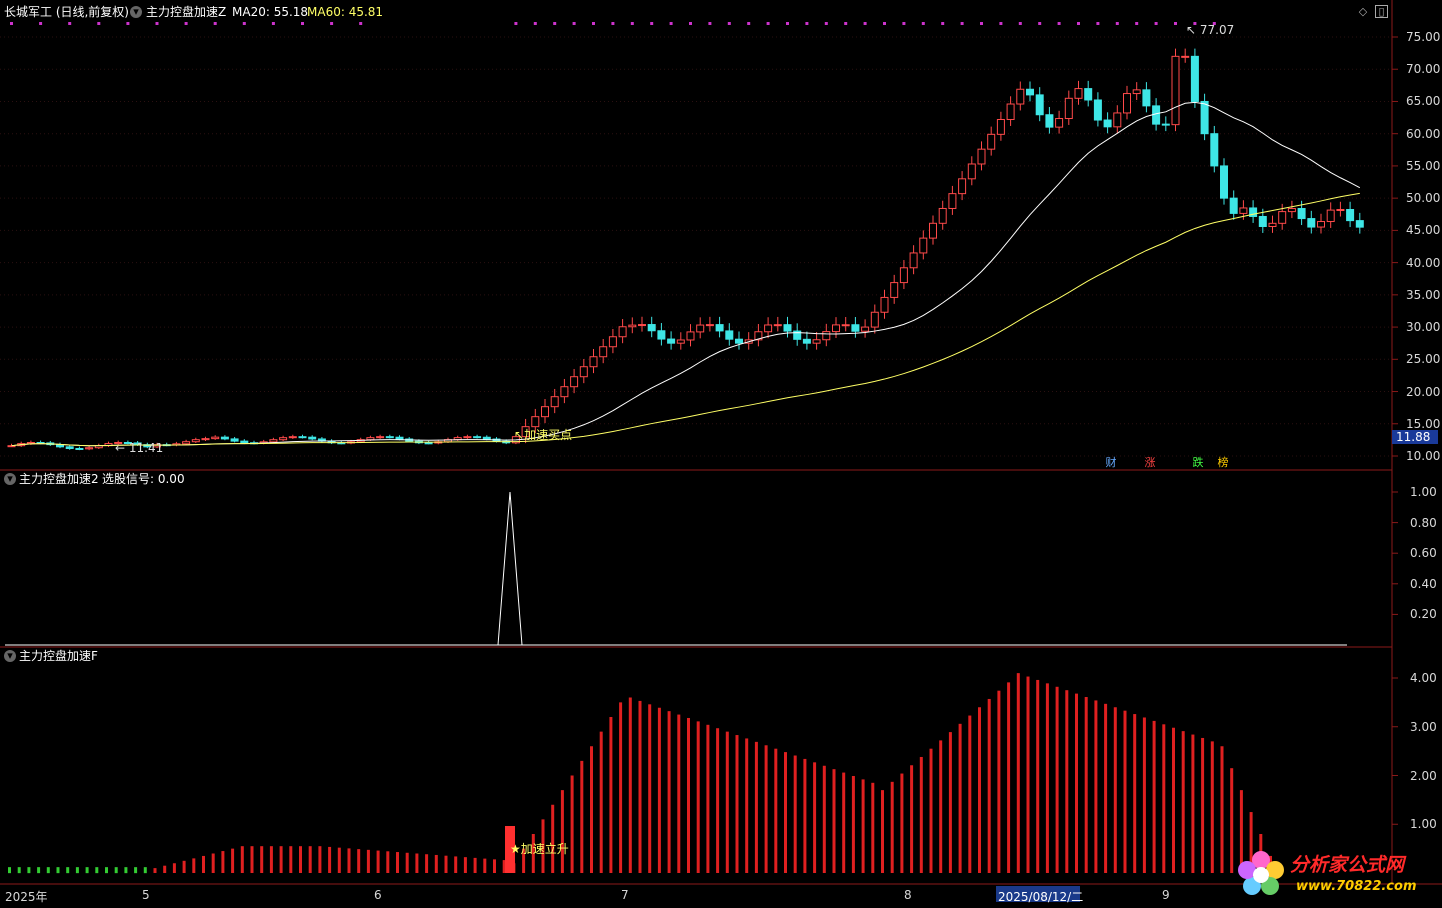 The height and width of the screenshot is (908, 1442). What do you see at coordinates (1223, 462) in the screenshot?
I see `event-tag-list: 榜` at bounding box center [1223, 462].